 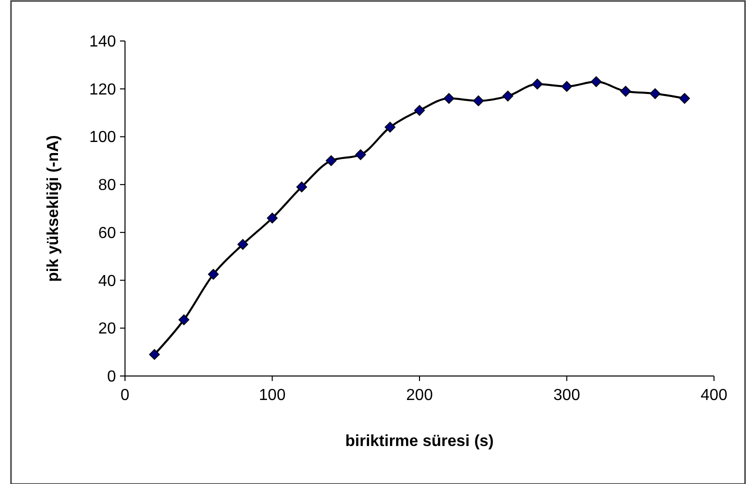 What do you see at coordinates (566, 395) in the screenshot?
I see `x-tick-label: 300` at bounding box center [566, 395].